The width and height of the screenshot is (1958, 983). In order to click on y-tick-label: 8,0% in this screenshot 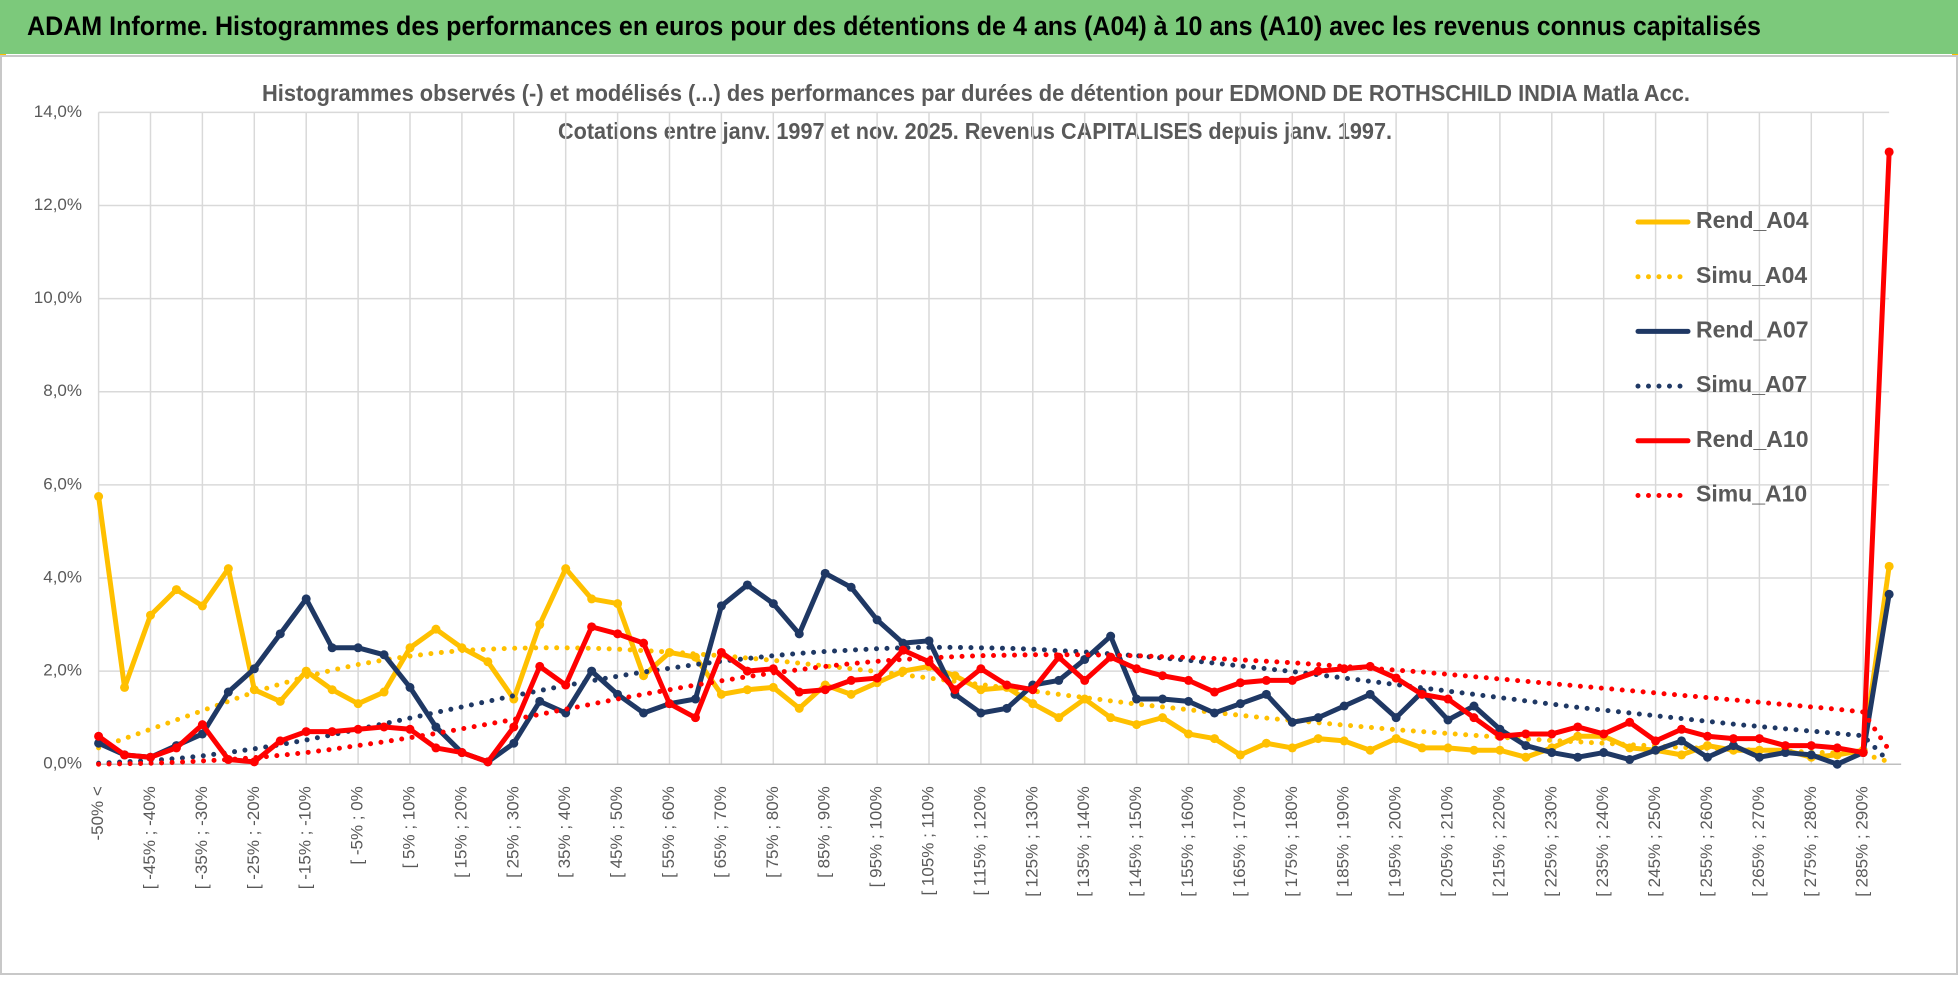, I will do `click(62, 390)`.